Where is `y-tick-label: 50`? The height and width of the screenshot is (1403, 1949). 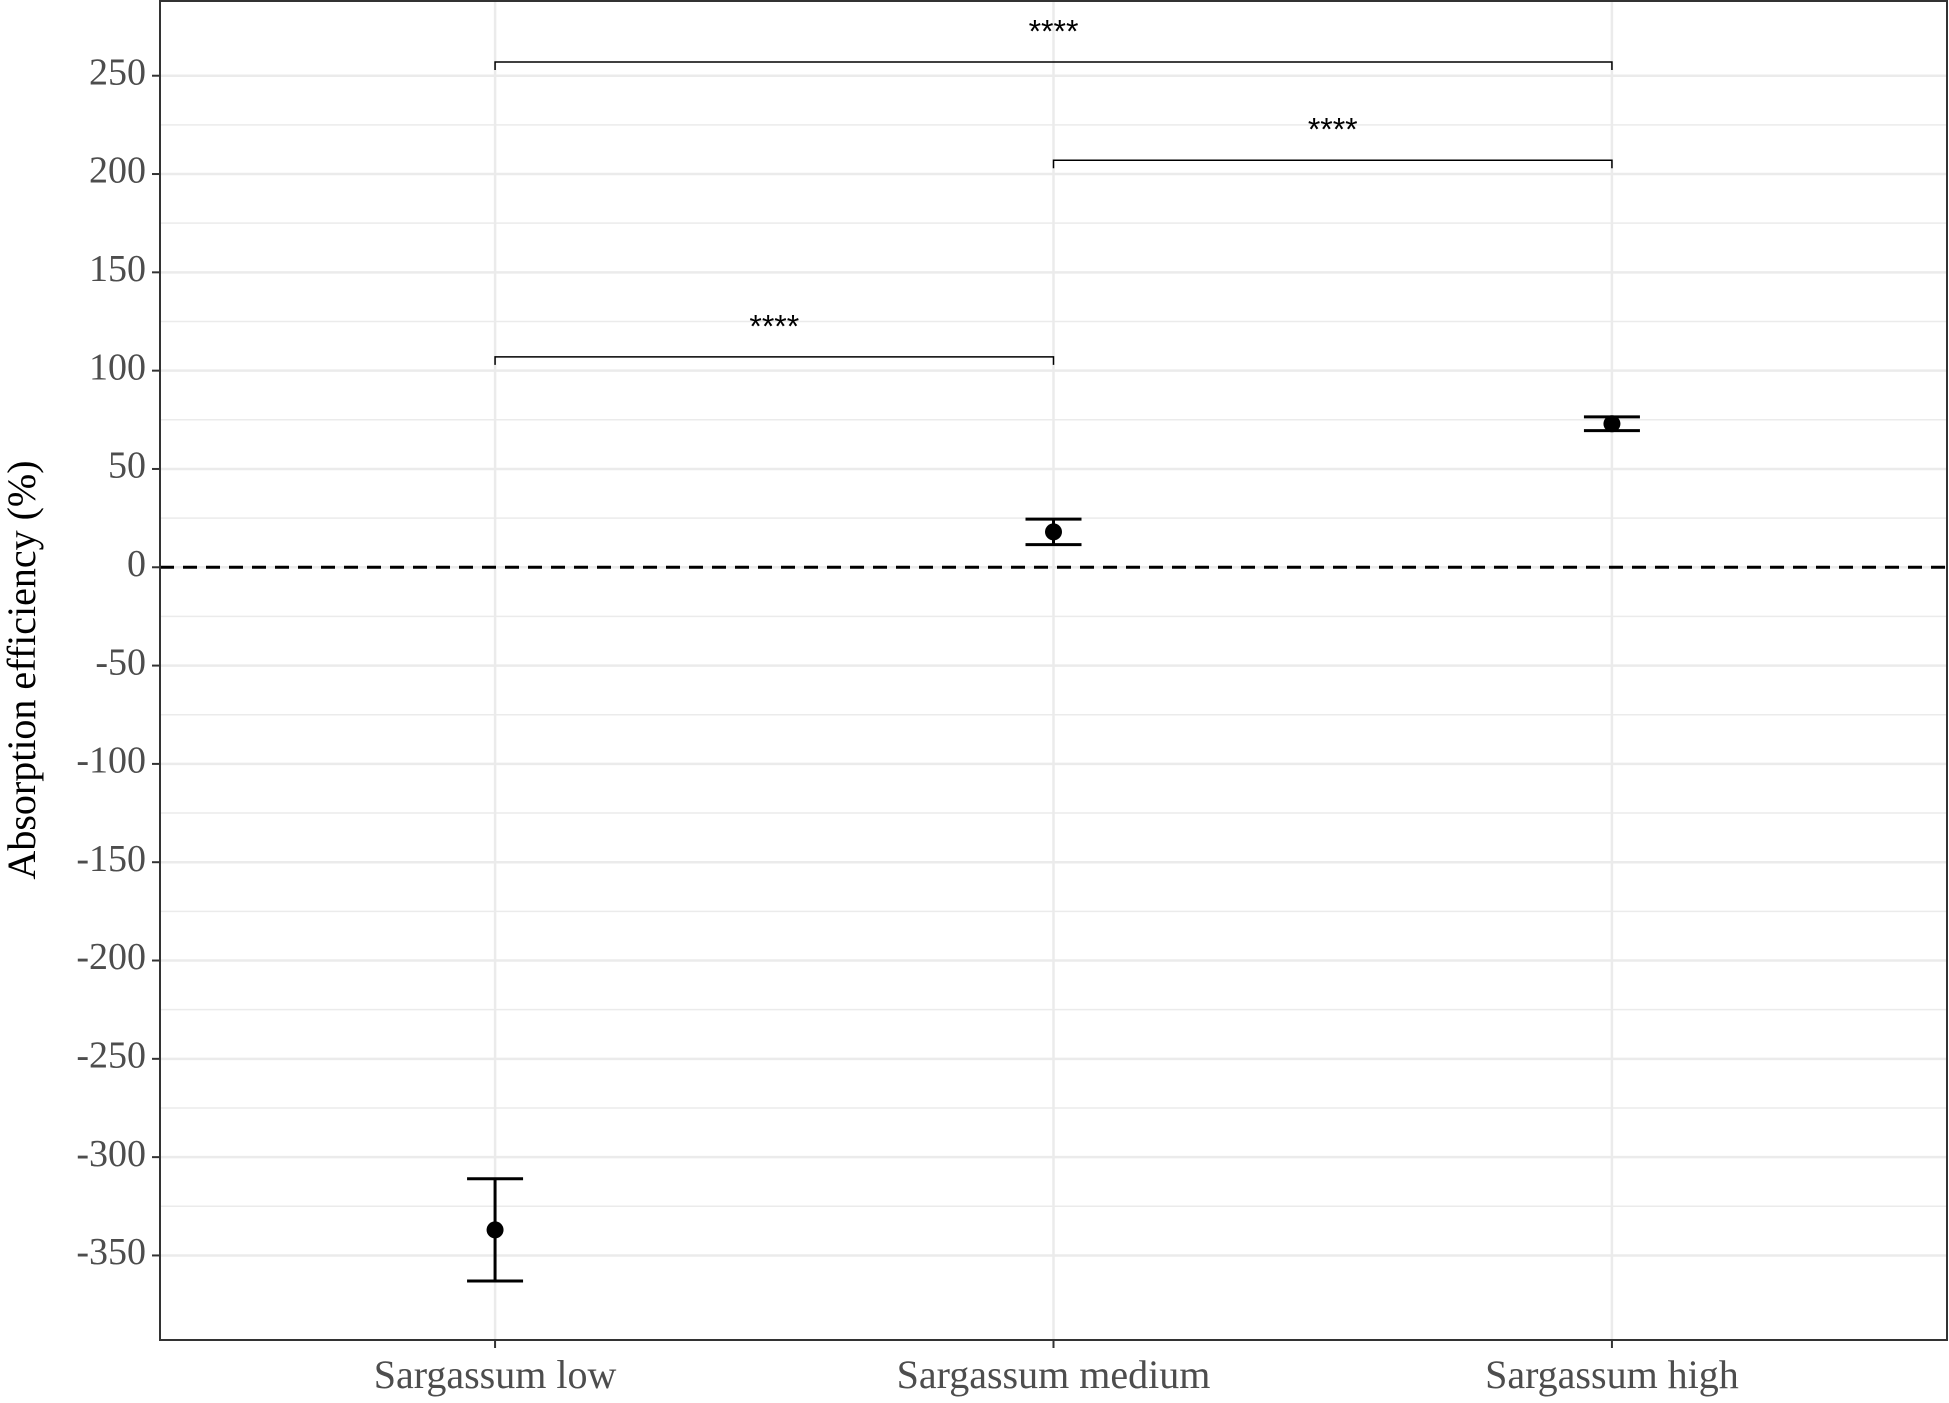
y-tick-label: 50 is located at coordinates (127, 466).